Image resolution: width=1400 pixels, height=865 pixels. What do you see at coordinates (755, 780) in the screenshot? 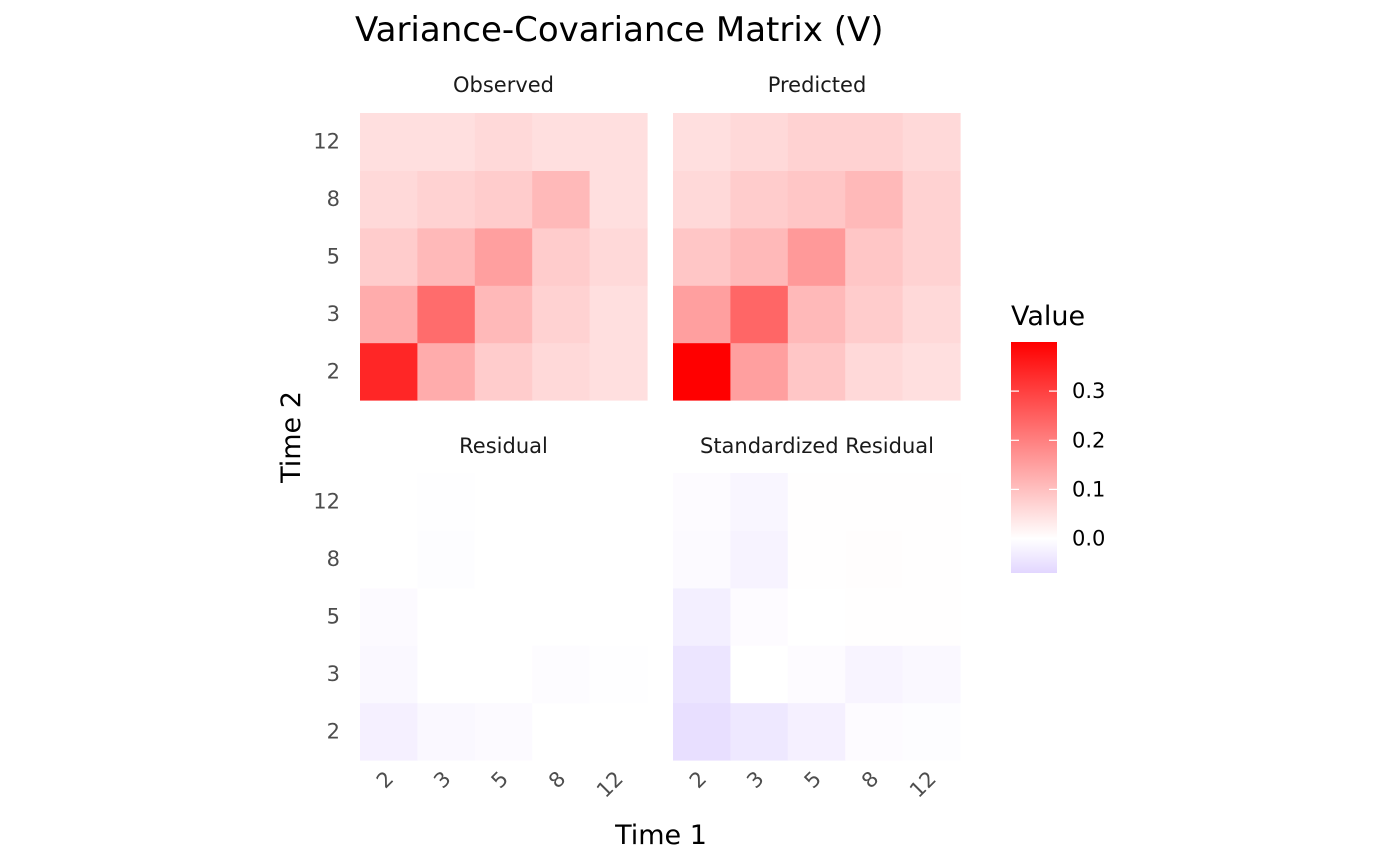
I see `x-tick-label: 3` at bounding box center [755, 780].